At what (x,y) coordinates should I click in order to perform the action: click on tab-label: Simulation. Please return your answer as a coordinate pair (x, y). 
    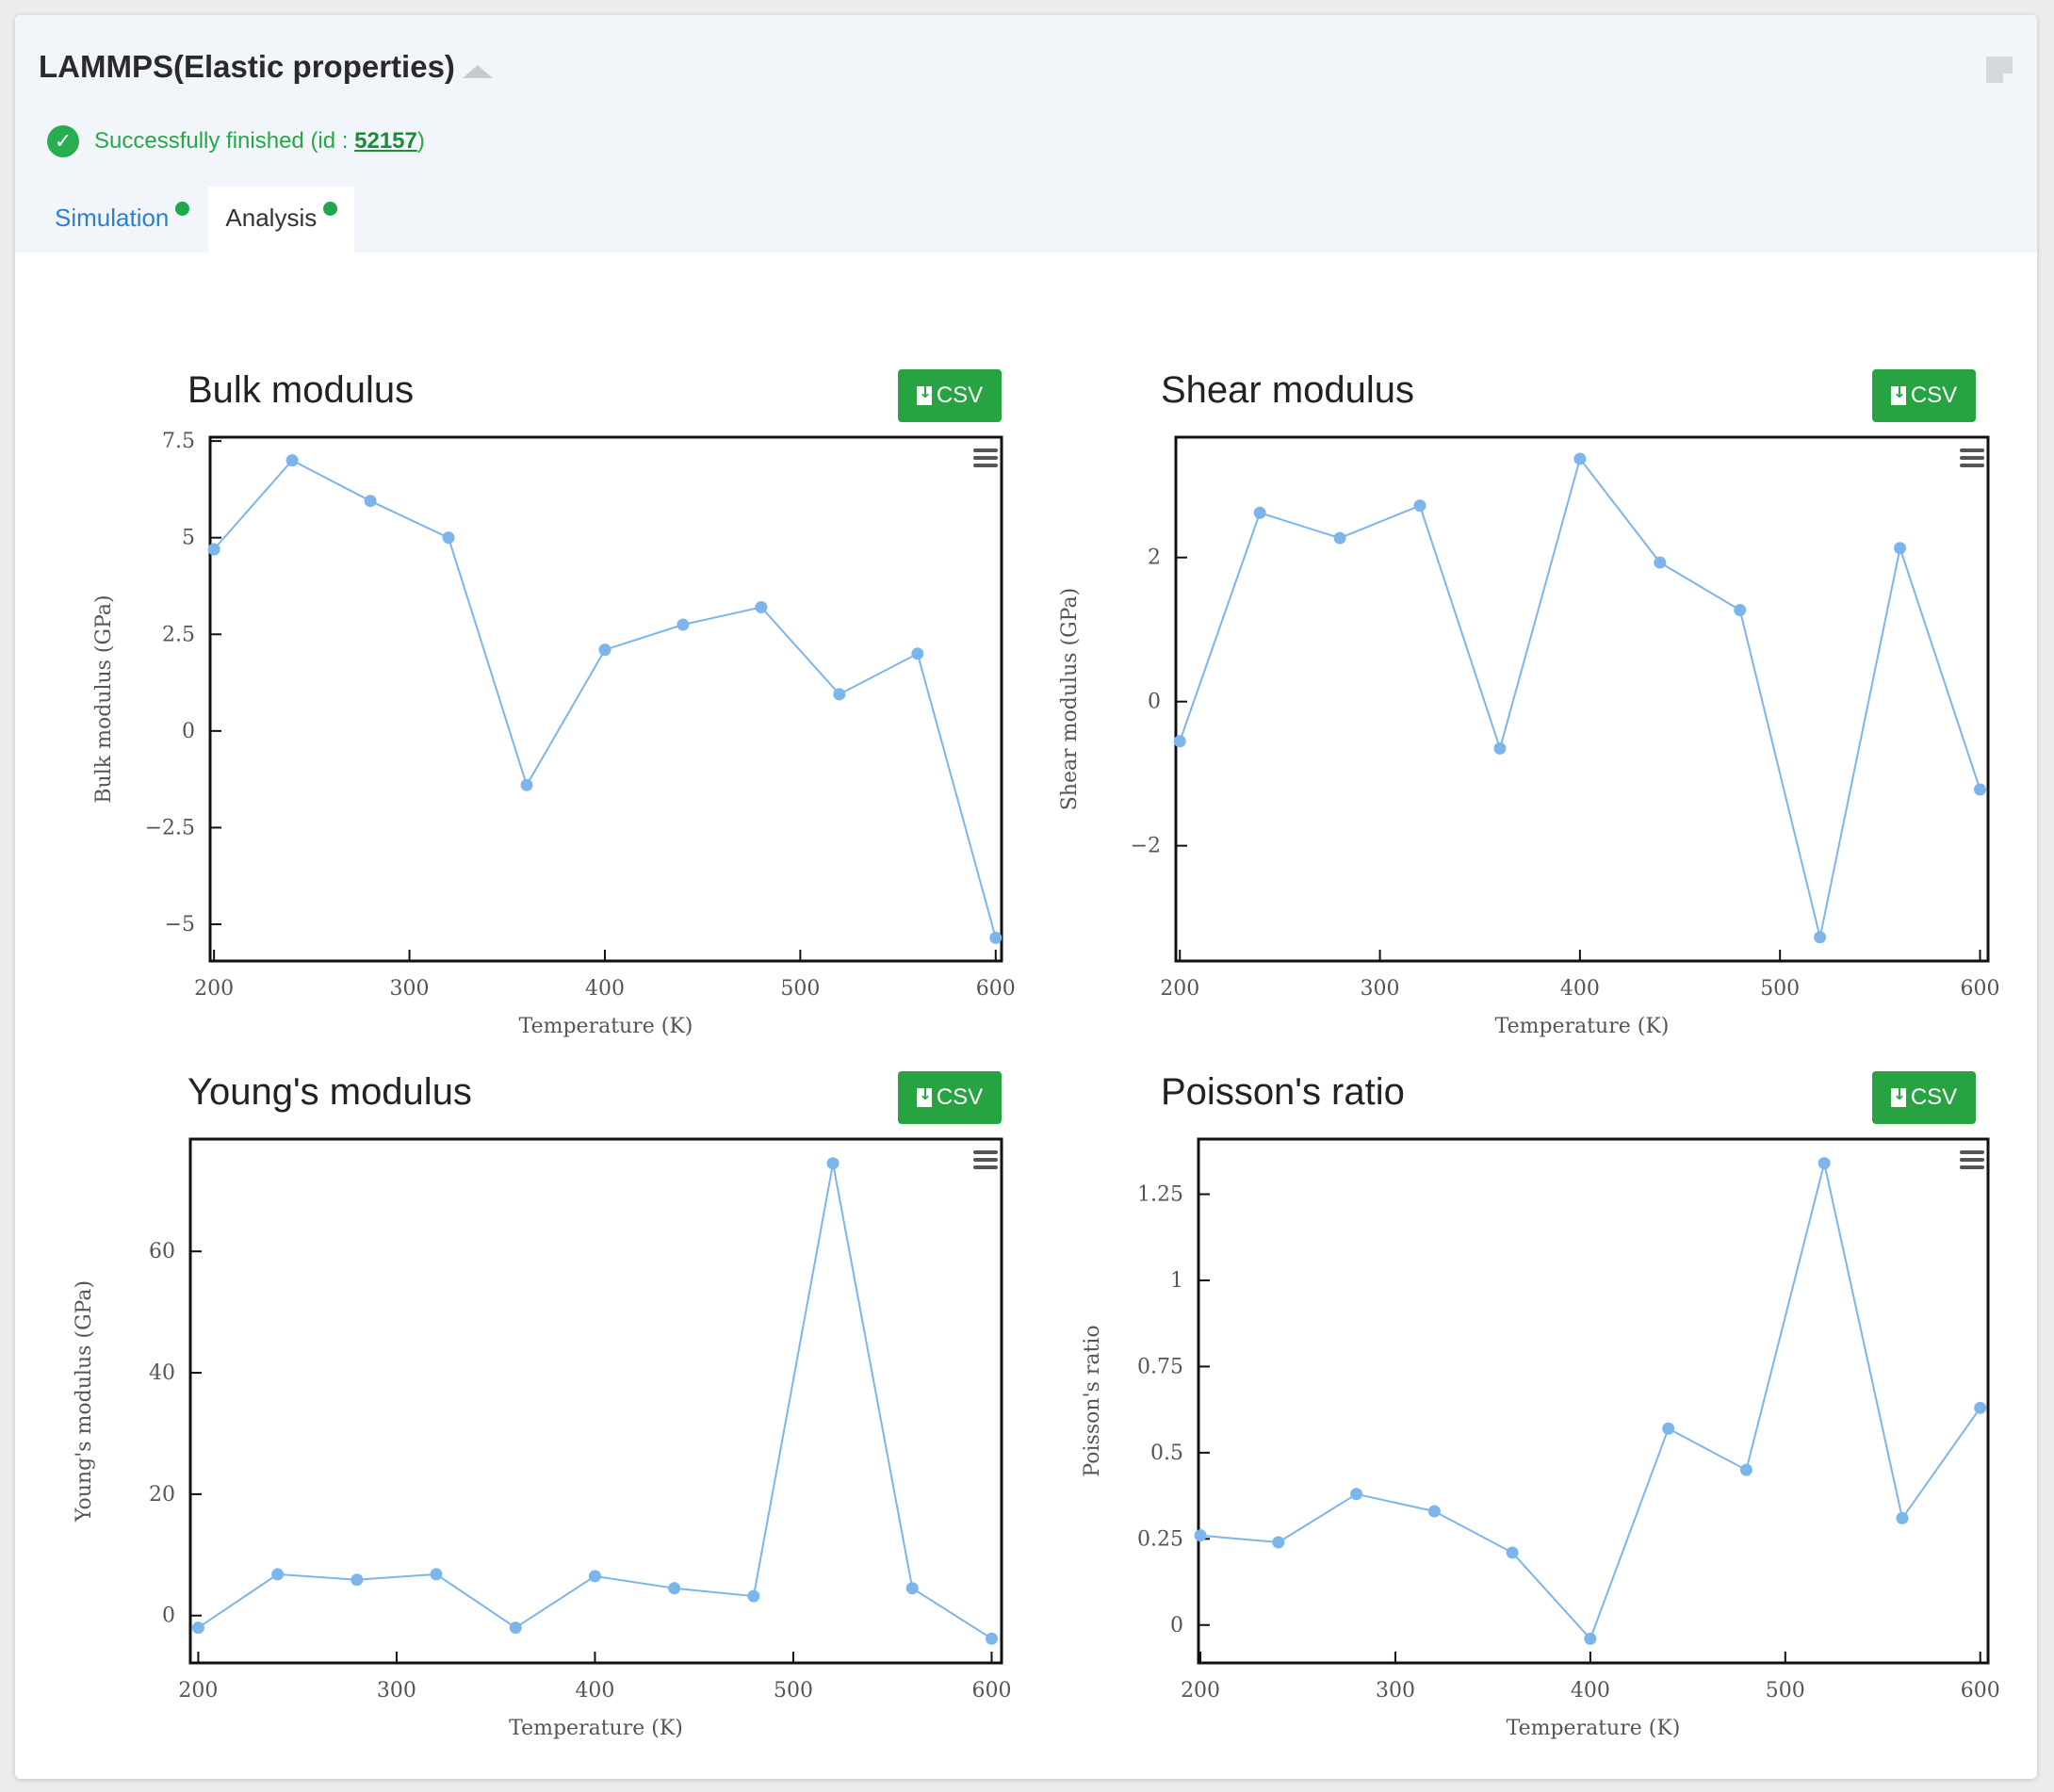
    Looking at the image, I should click on (112, 218).